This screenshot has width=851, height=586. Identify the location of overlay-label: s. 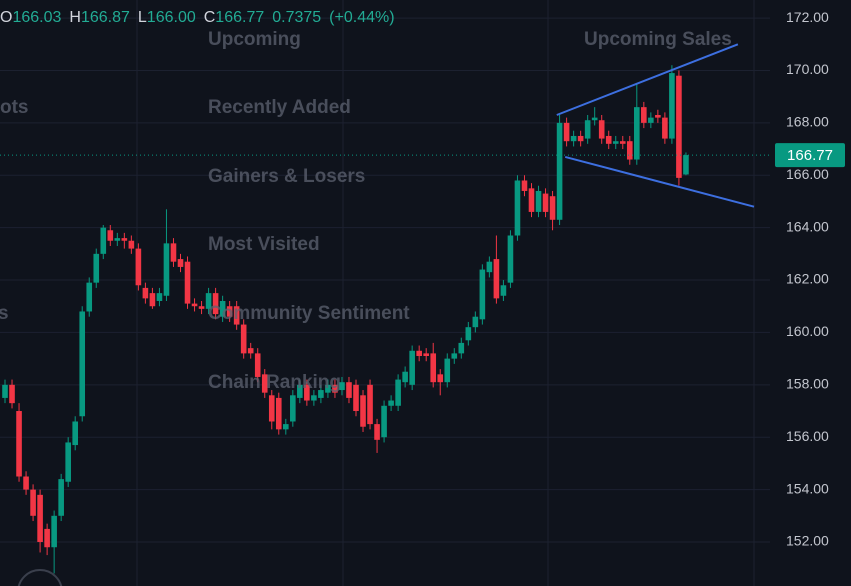
(4, 313).